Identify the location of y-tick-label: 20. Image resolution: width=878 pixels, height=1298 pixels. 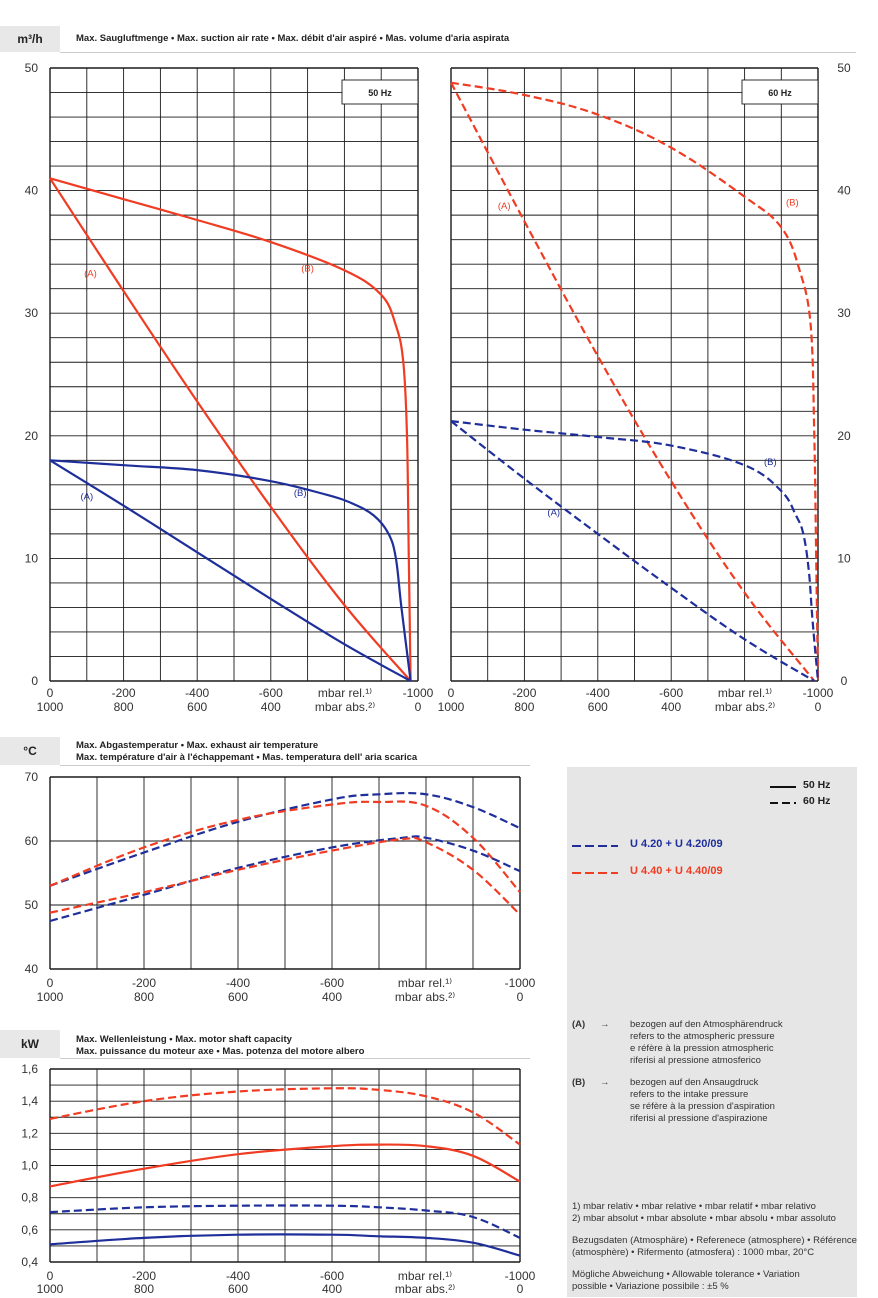
(844, 436).